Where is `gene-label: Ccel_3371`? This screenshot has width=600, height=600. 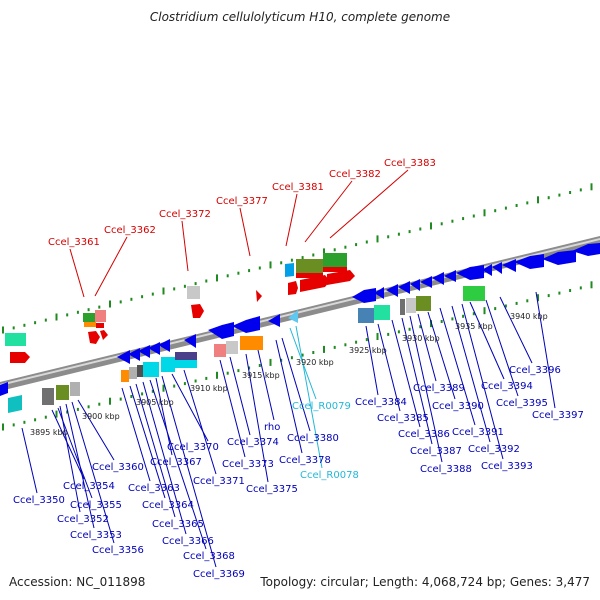
gene-label: Ccel_3371 is located at coordinates (219, 481).